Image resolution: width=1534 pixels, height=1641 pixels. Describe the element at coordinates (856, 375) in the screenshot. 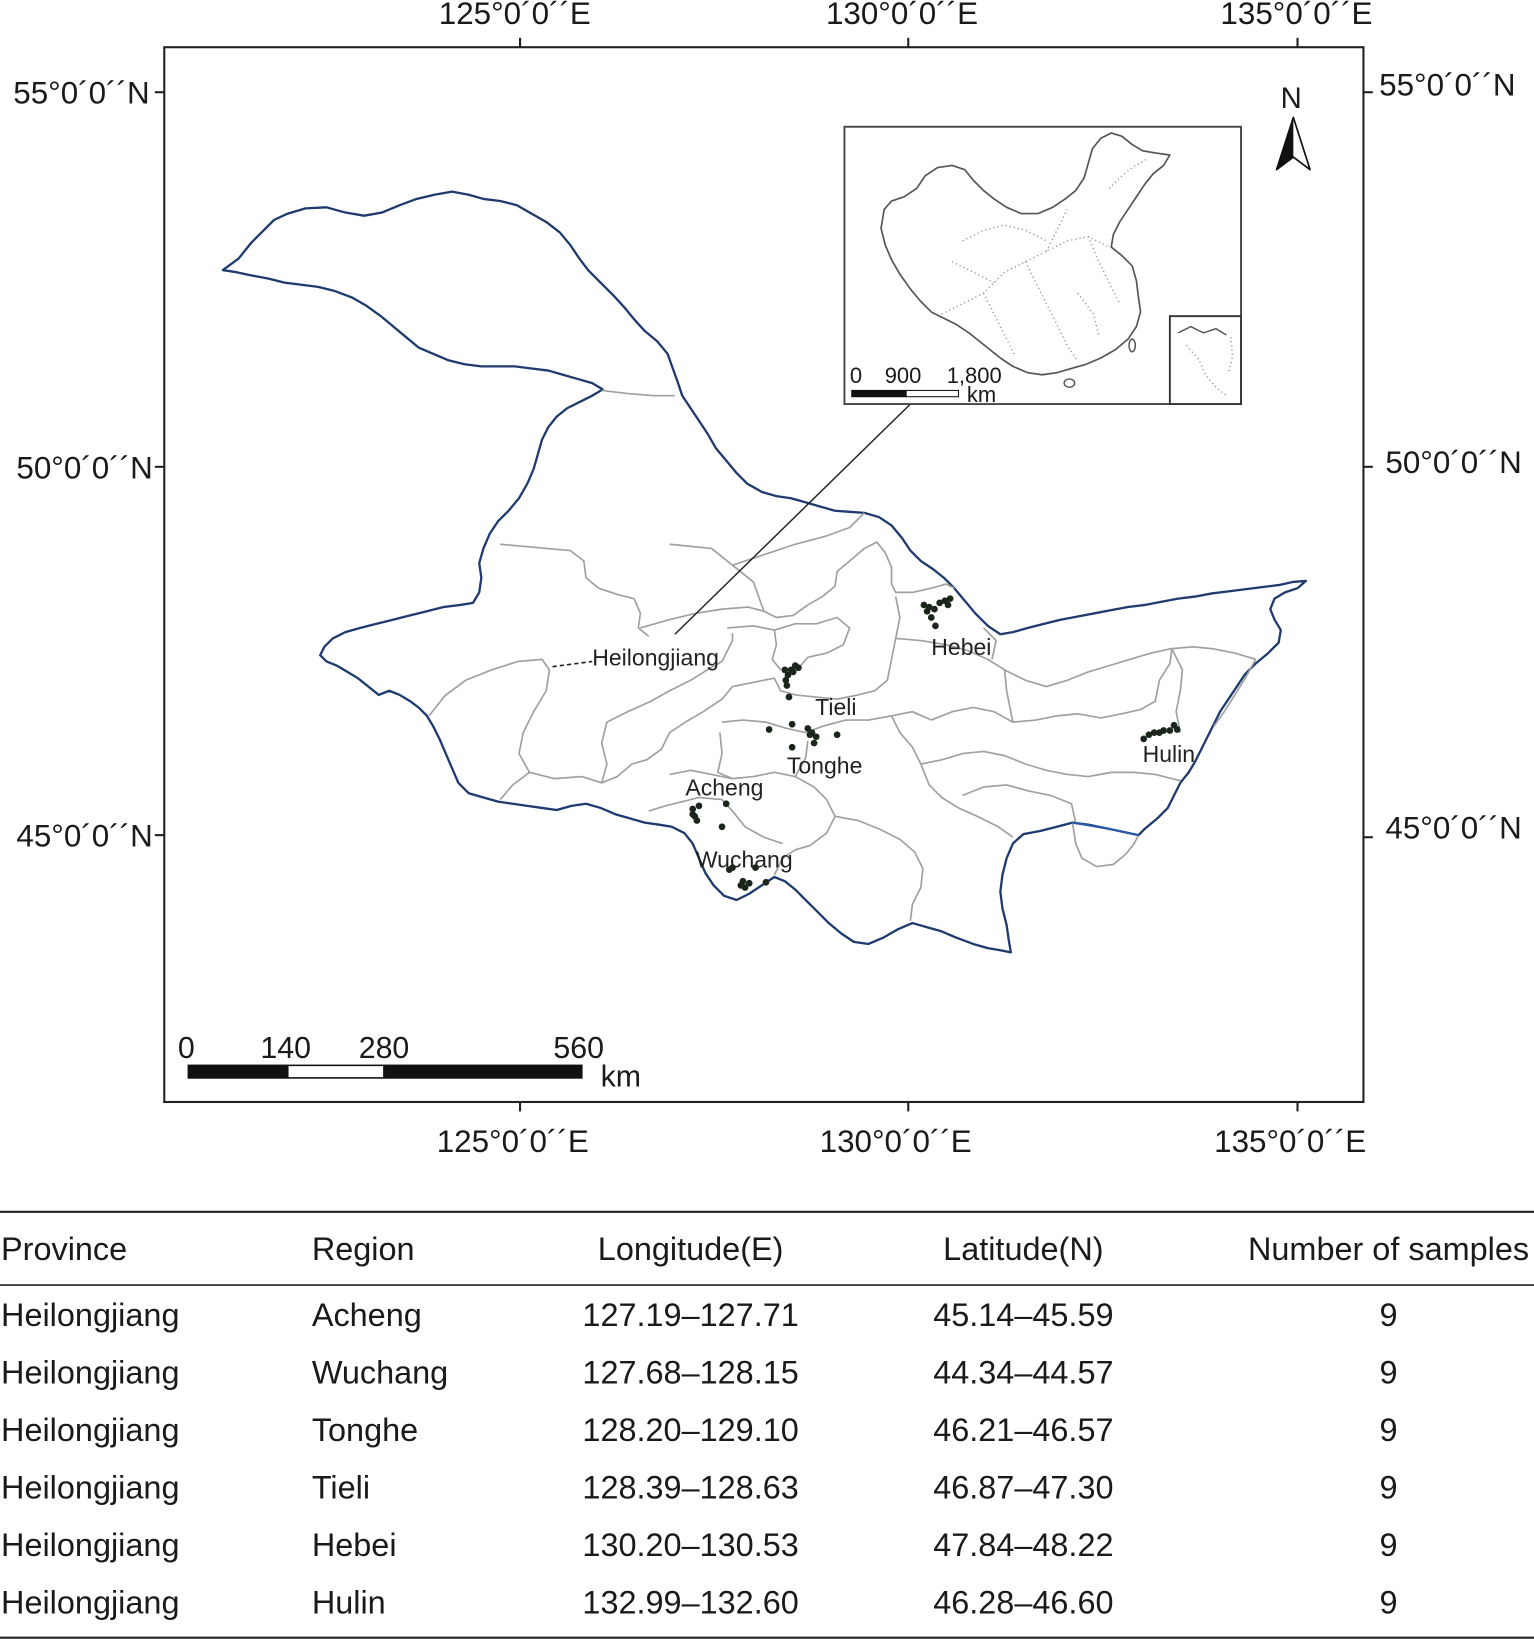

I see `inset-scale-tick: 0` at that location.